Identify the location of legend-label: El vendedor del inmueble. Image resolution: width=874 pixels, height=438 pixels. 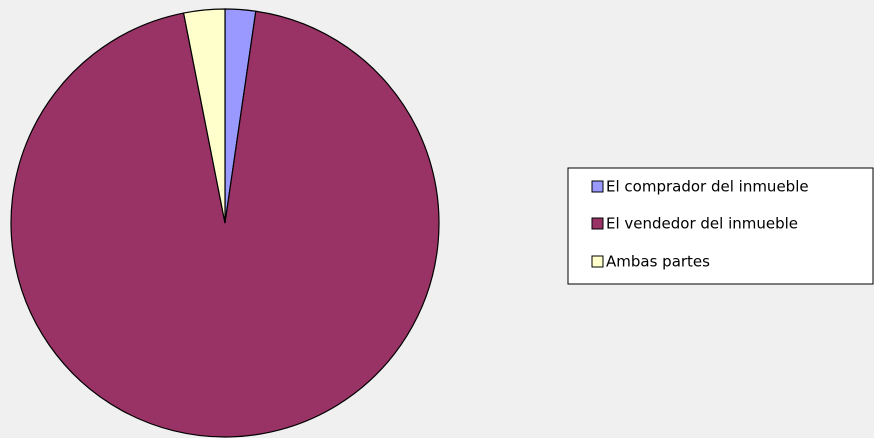
(702, 224).